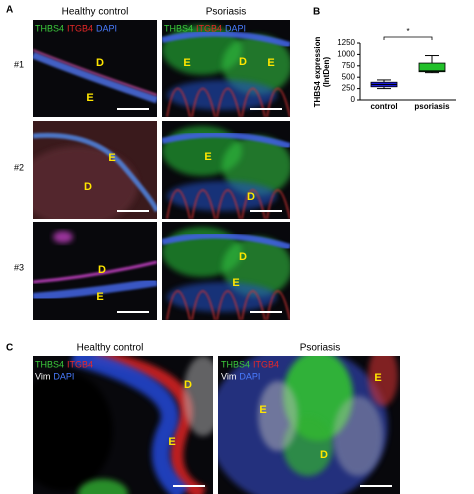  I want to click on box, so click(432, 67).